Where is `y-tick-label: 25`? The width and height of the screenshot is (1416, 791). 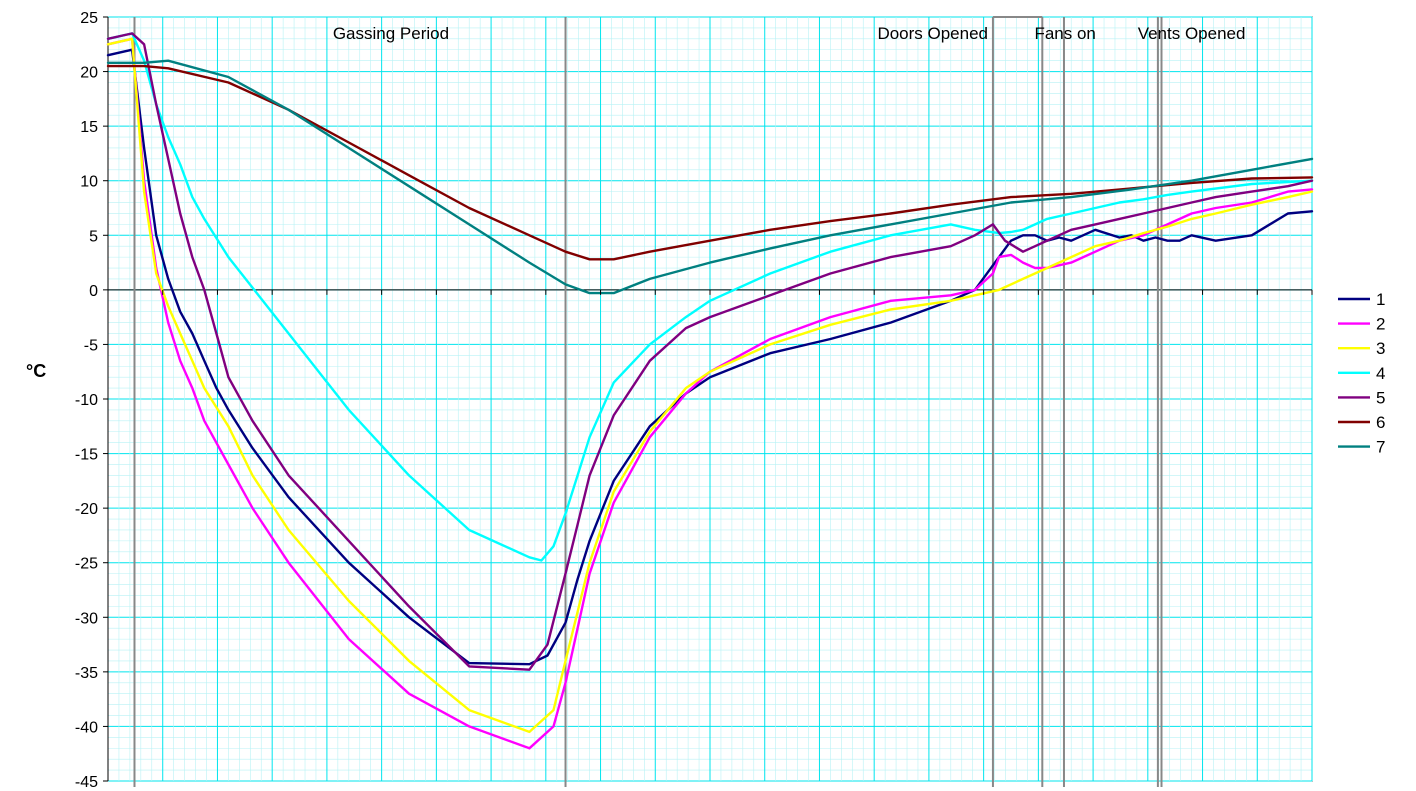 y-tick-label: 25 is located at coordinates (89, 18).